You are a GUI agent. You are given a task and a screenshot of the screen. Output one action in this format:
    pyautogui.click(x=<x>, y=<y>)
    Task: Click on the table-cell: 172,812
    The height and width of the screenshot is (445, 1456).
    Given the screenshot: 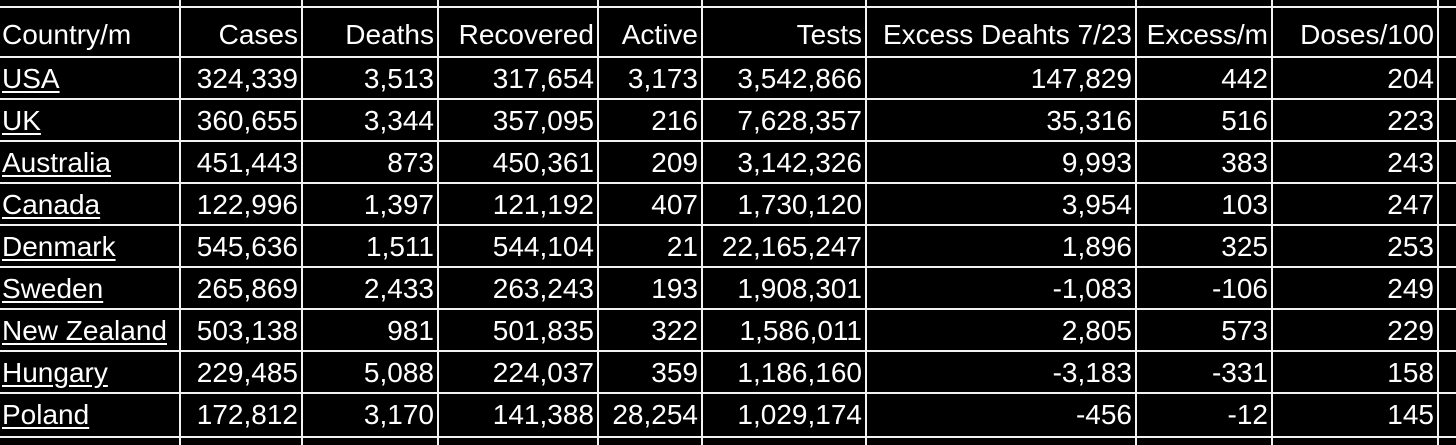 What is the action you would take?
    pyautogui.click(x=247, y=414)
    